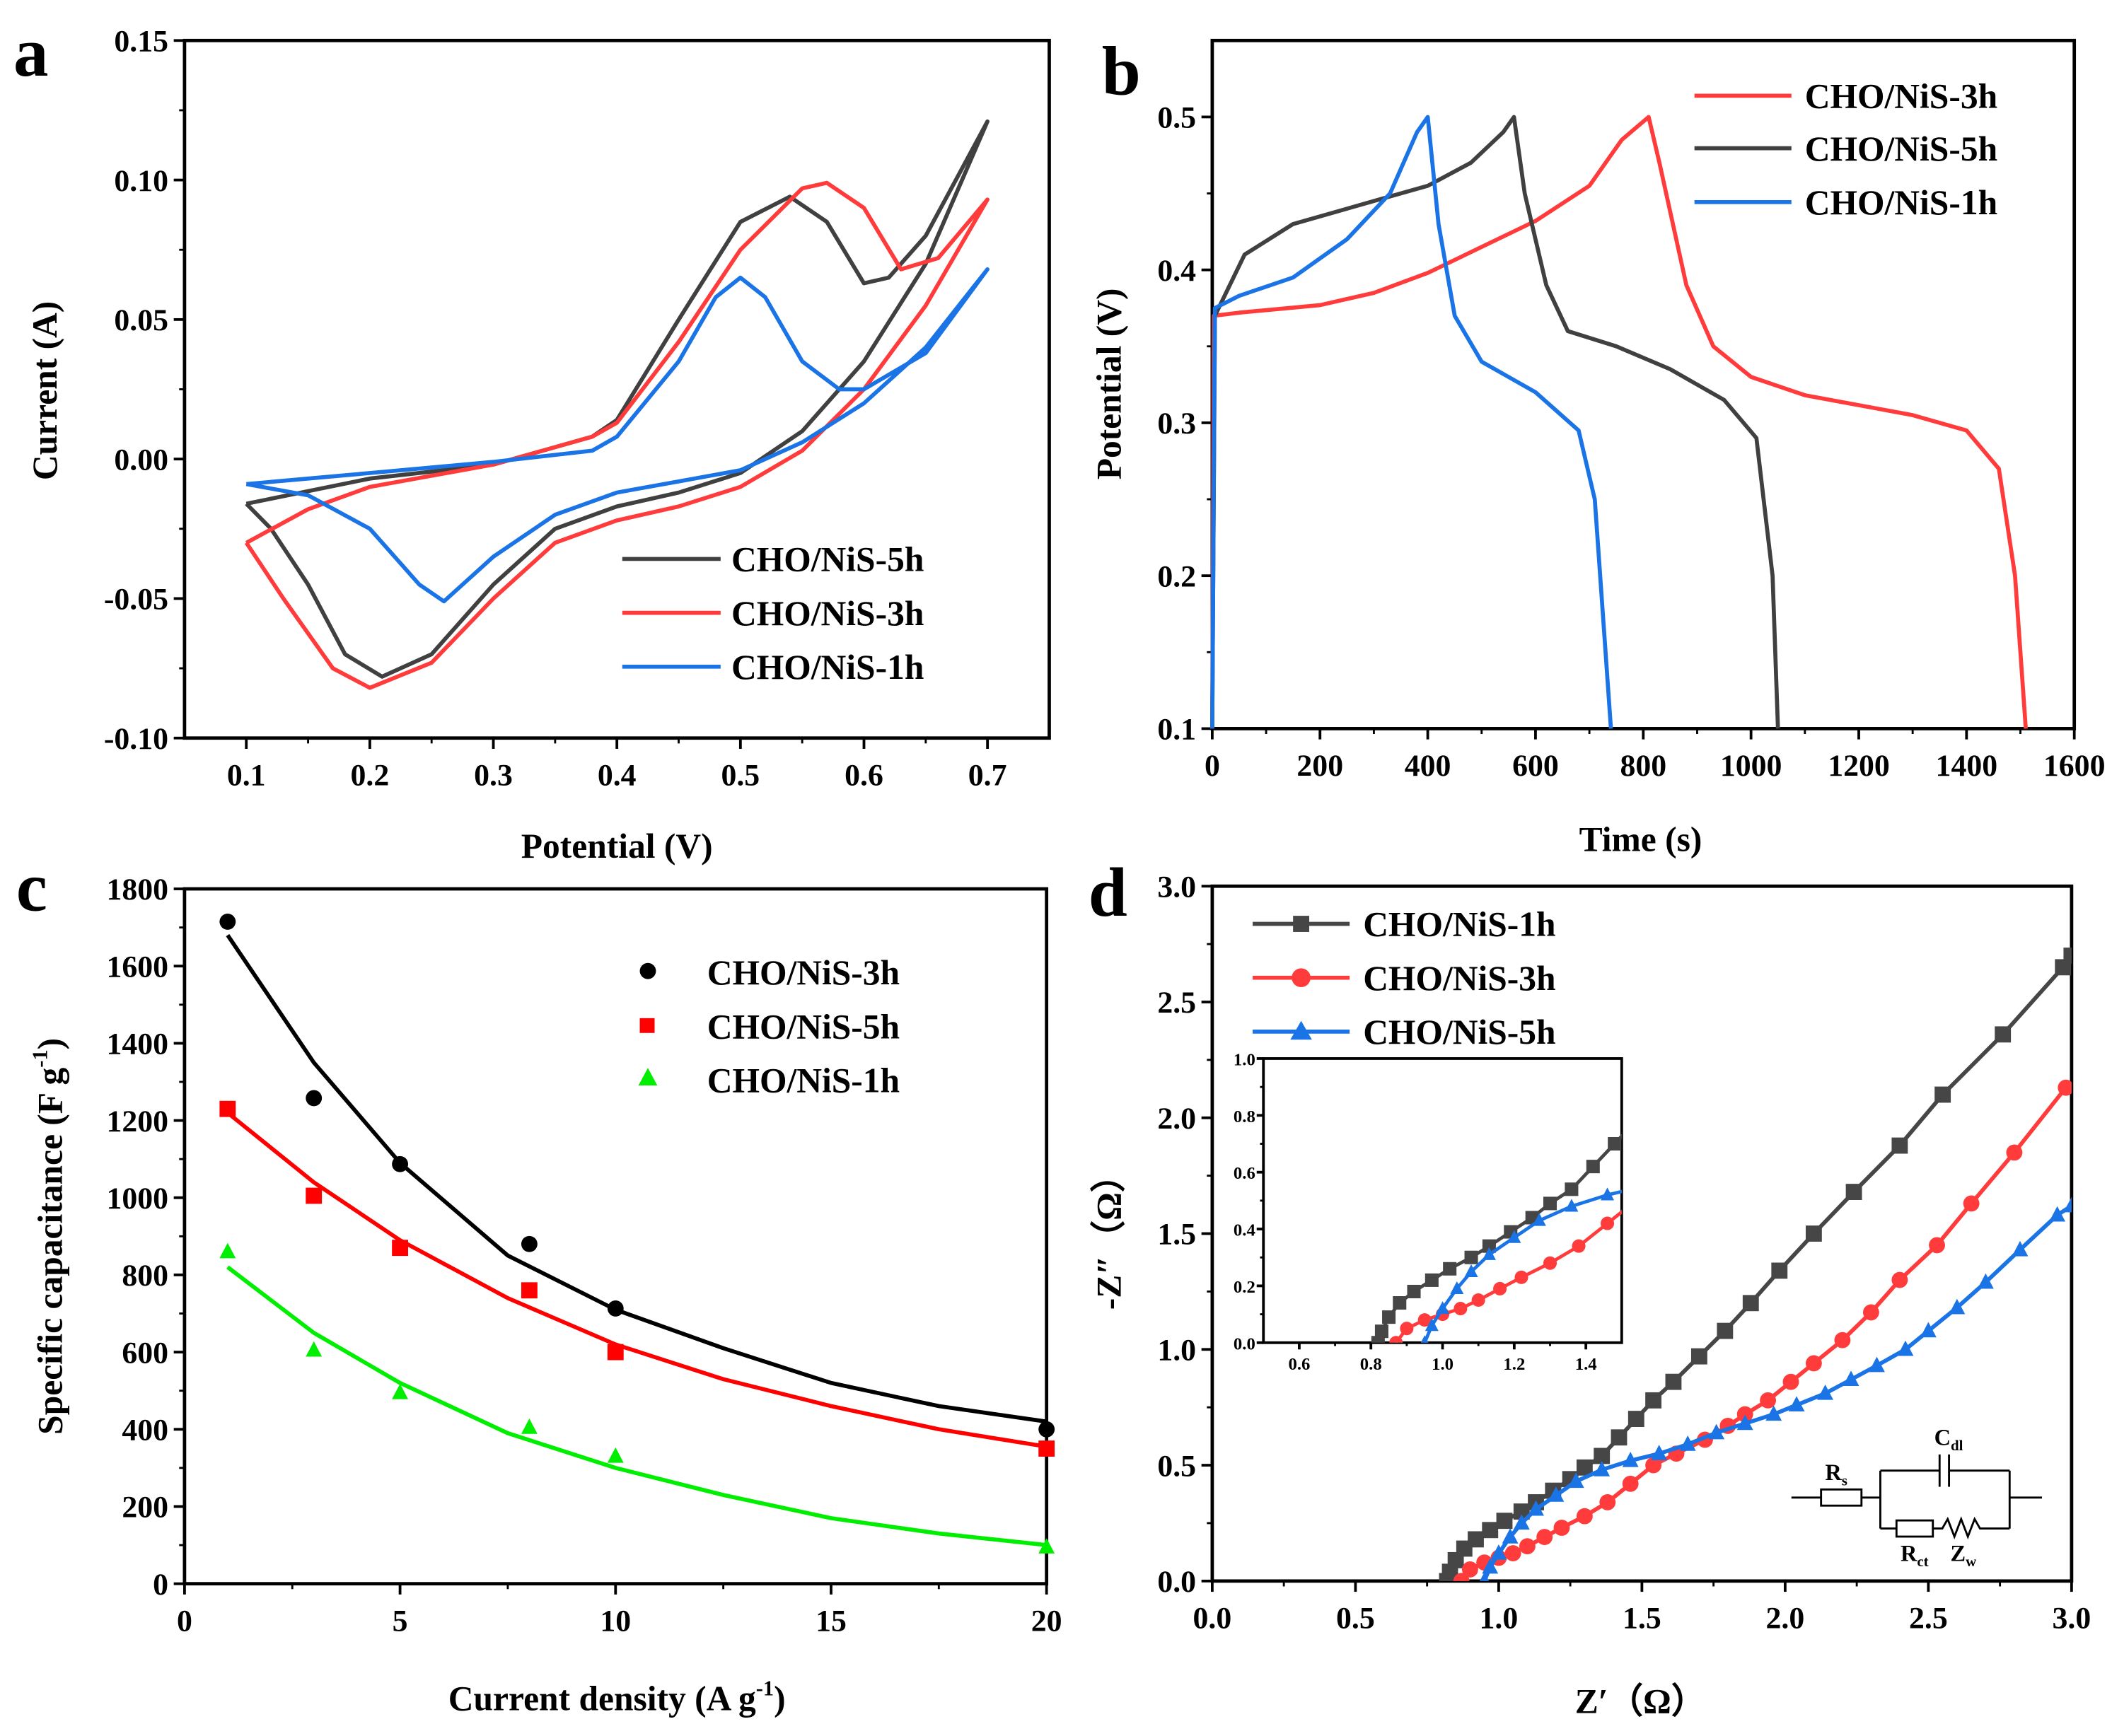 Image resolution: width=2112 pixels, height=1736 pixels. What do you see at coordinates (1301, 924) in the screenshot?
I see `legend-marker-square` at bounding box center [1301, 924].